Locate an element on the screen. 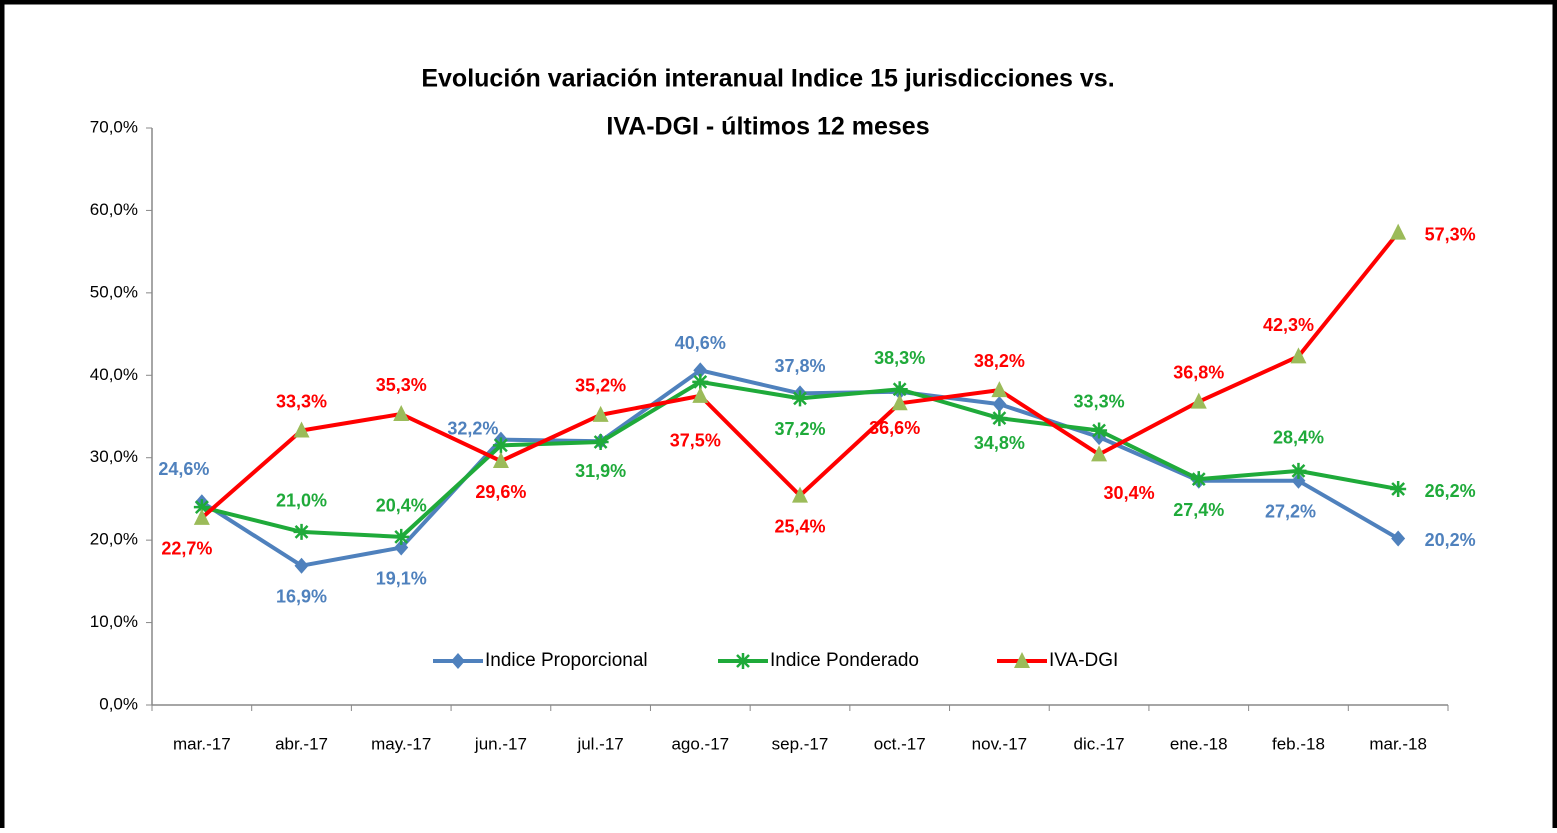 The width and height of the screenshot is (1557, 833). data-label: 37,5% is located at coordinates (695, 441).